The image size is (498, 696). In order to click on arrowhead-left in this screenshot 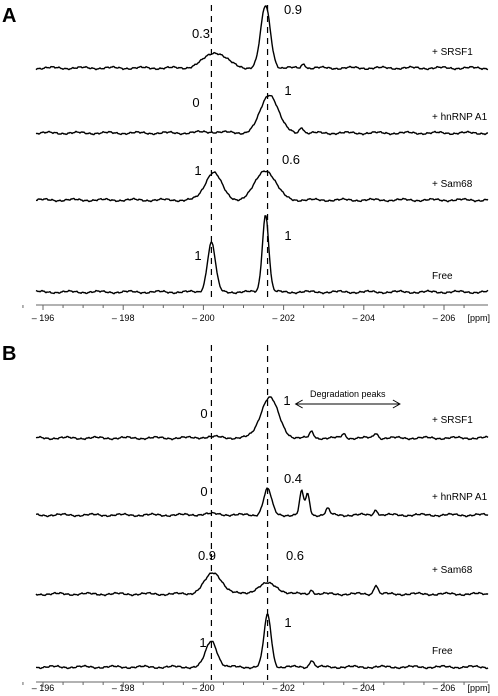, I will do `click(298, 404)`.